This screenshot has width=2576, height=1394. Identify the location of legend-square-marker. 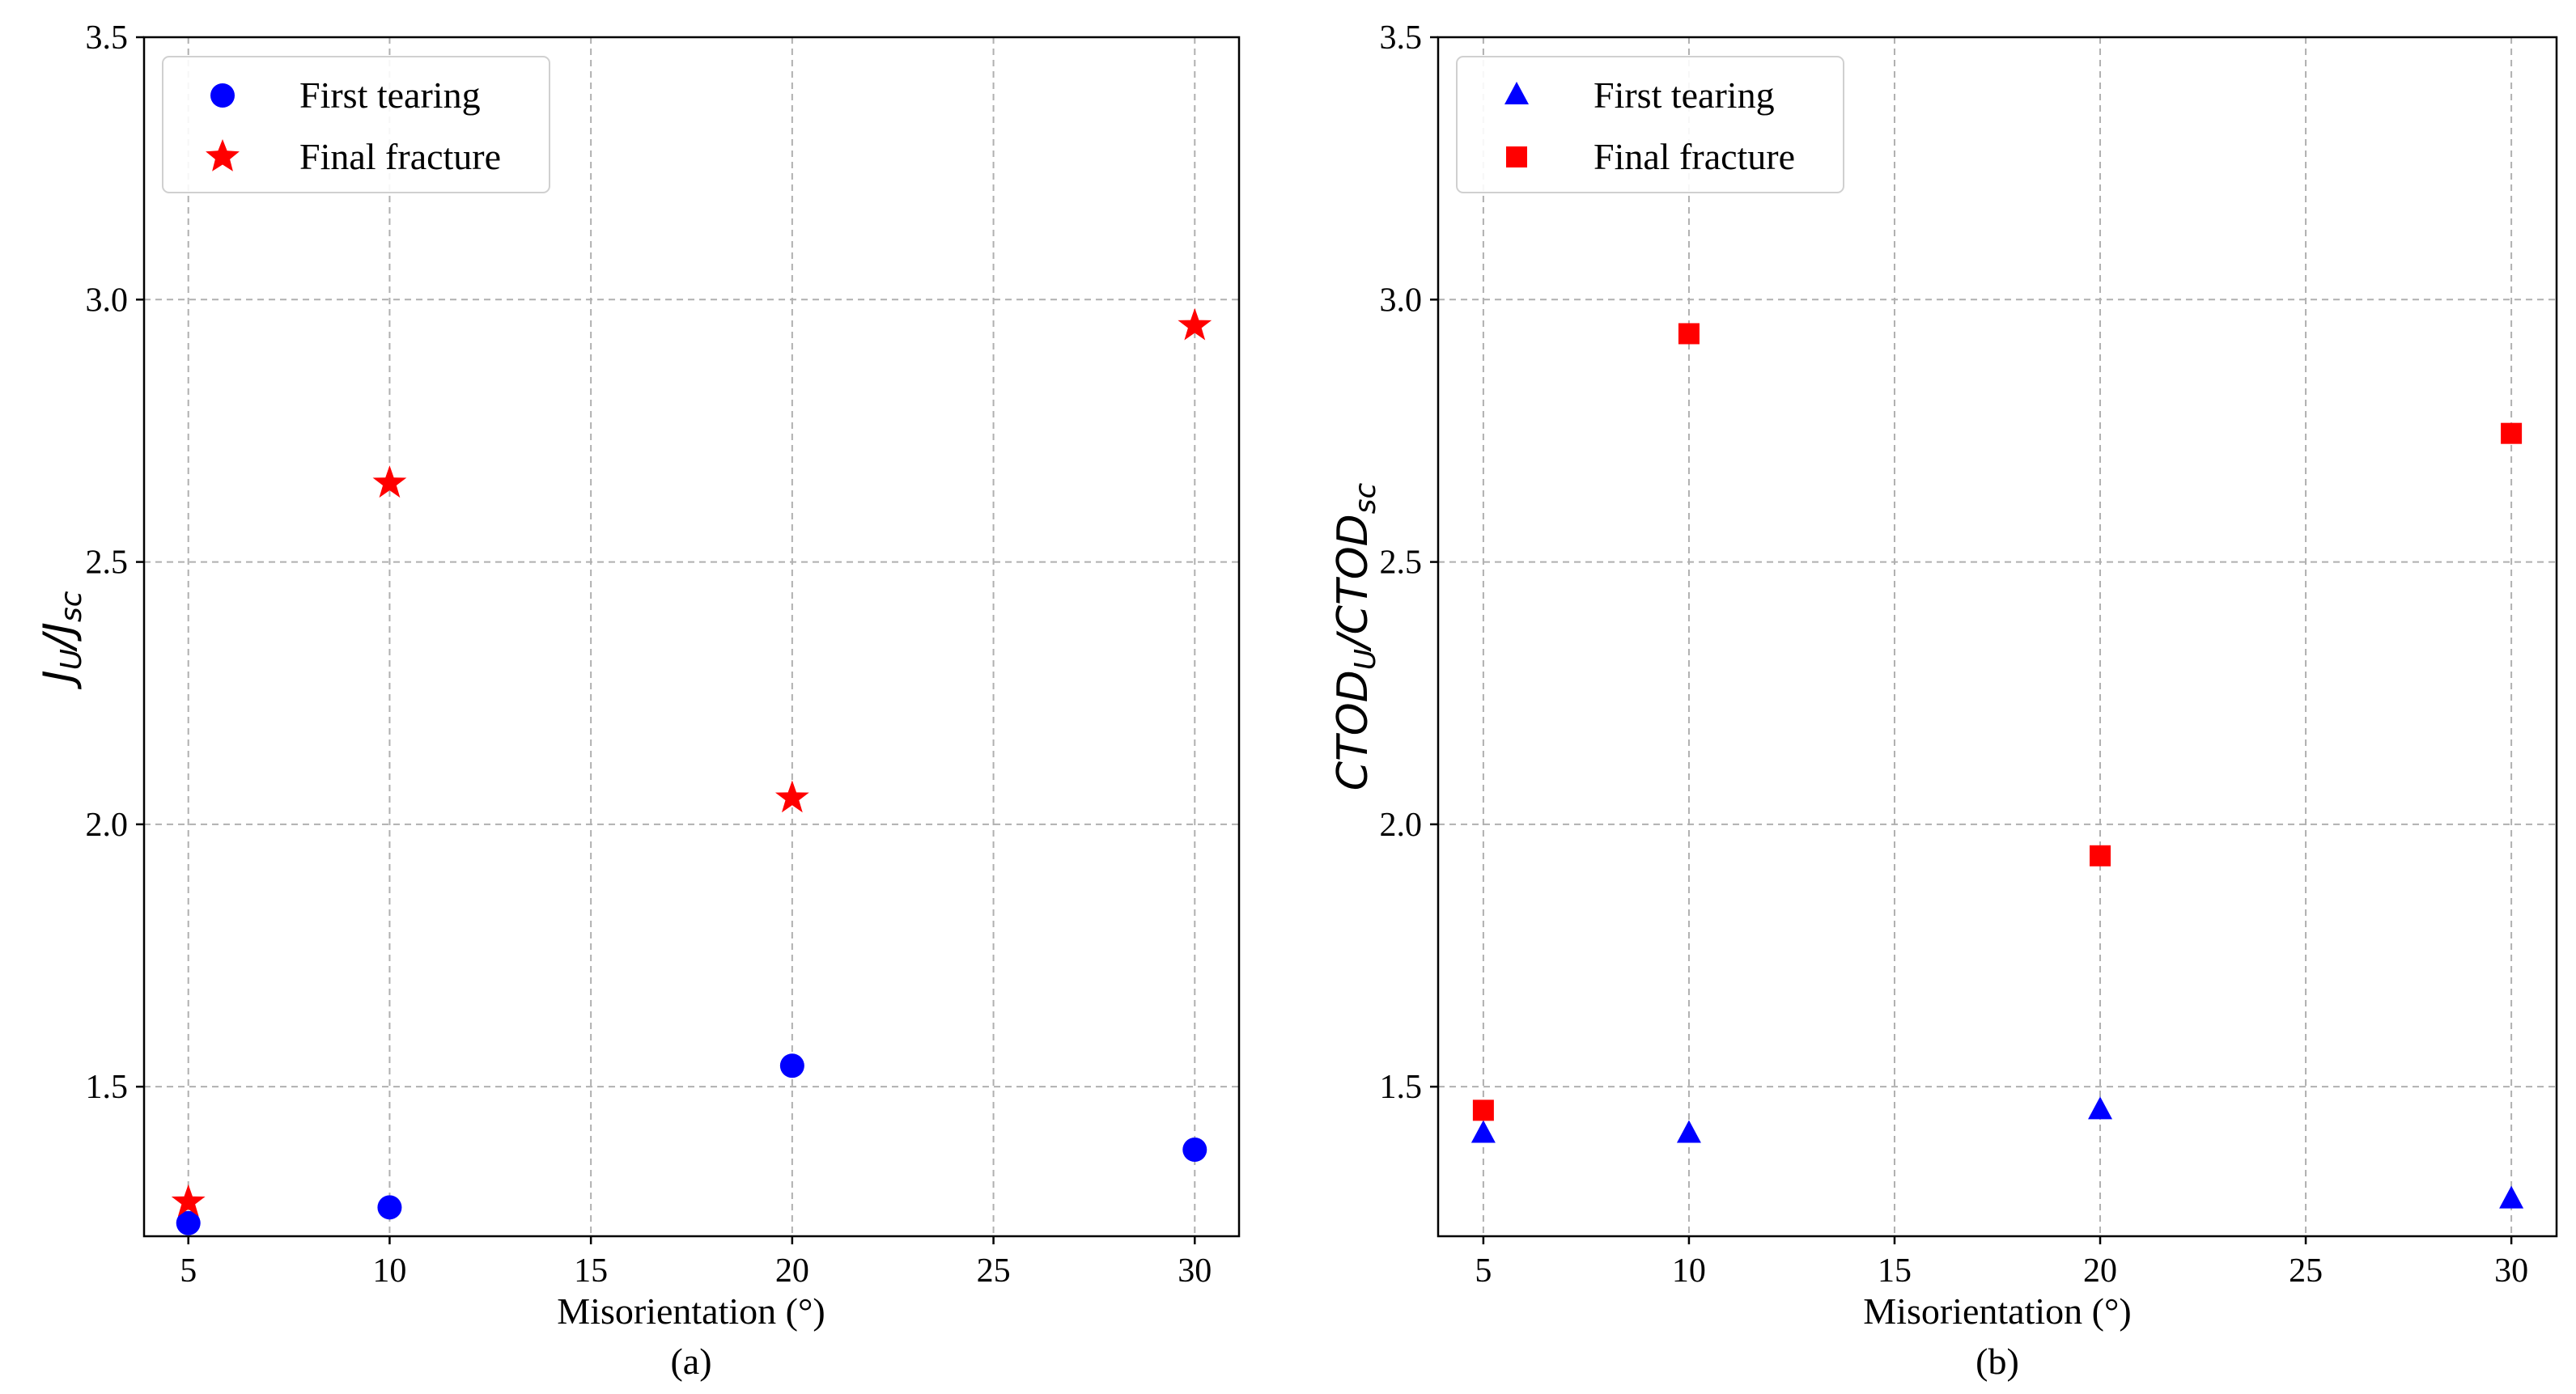
(1516, 156).